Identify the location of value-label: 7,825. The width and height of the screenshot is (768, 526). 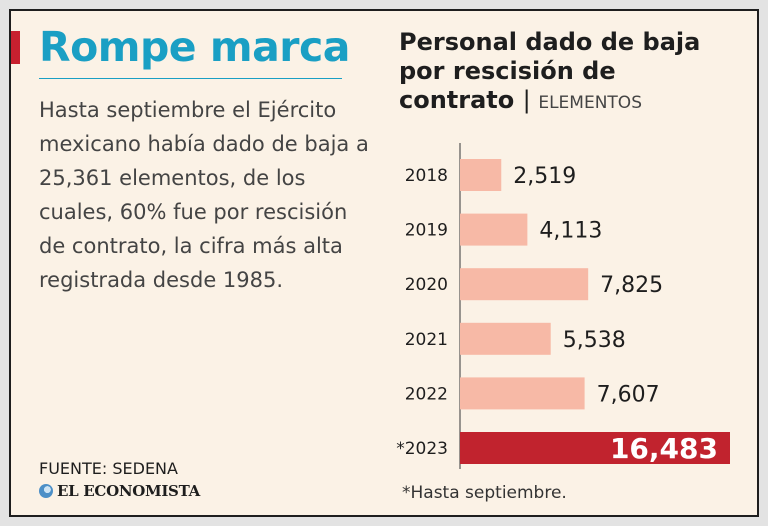
(631, 285).